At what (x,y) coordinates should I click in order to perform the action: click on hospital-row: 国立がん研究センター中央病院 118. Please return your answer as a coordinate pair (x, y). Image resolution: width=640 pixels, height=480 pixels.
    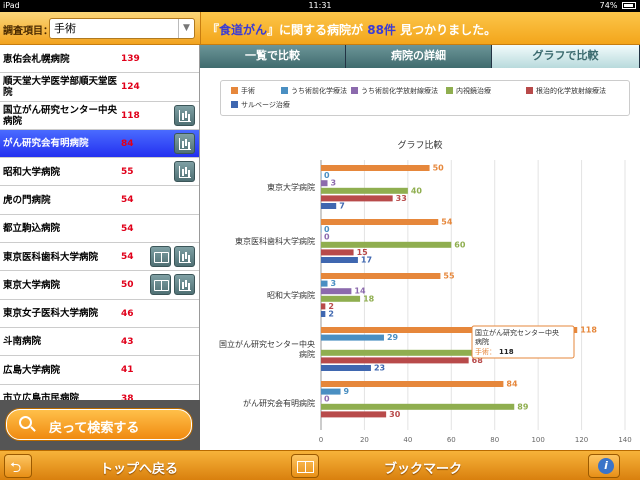
    Looking at the image, I should click on (99, 116).